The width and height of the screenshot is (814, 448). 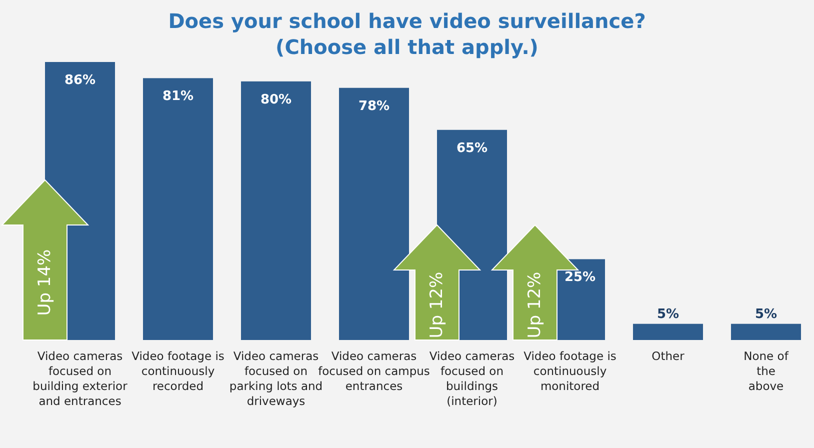 I want to click on data-label: 78%, so click(x=374, y=106).